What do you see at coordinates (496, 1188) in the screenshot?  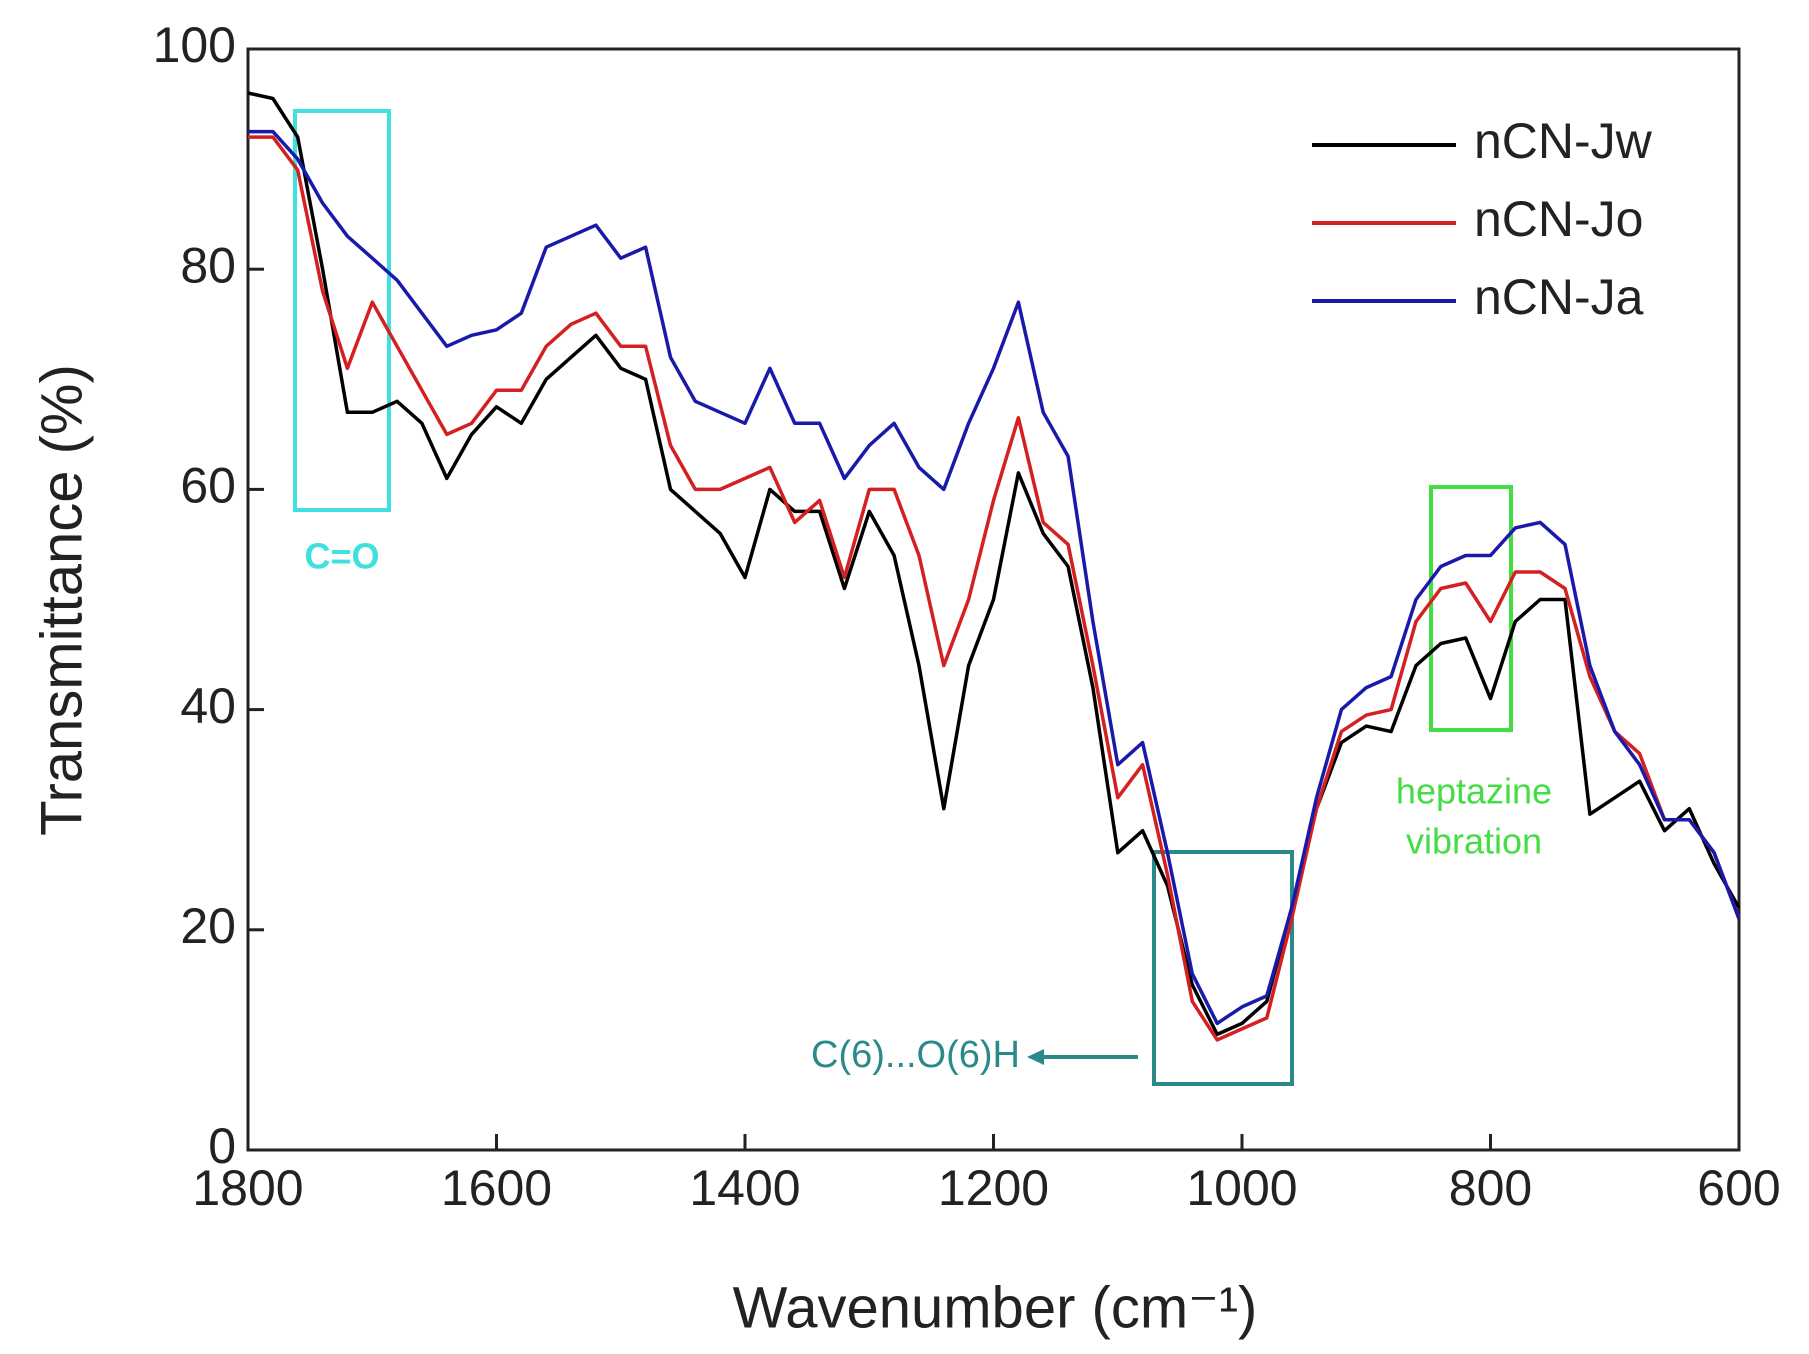 I see `x-tick-label: 1600` at bounding box center [496, 1188].